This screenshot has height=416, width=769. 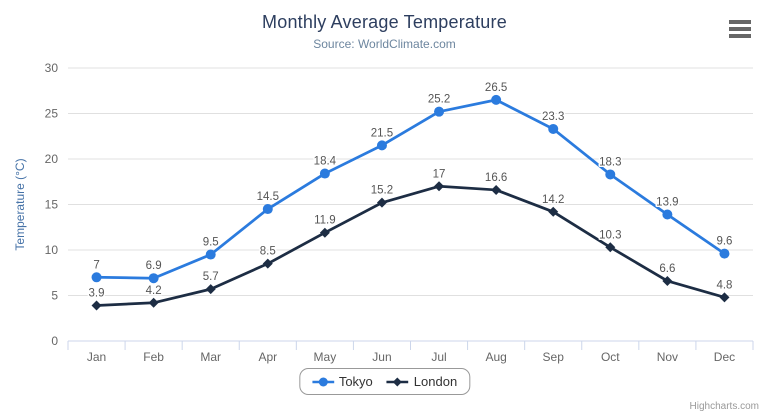 What do you see at coordinates (384, 22) in the screenshot?
I see `chart-title: Monthly Average Temperature` at bounding box center [384, 22].